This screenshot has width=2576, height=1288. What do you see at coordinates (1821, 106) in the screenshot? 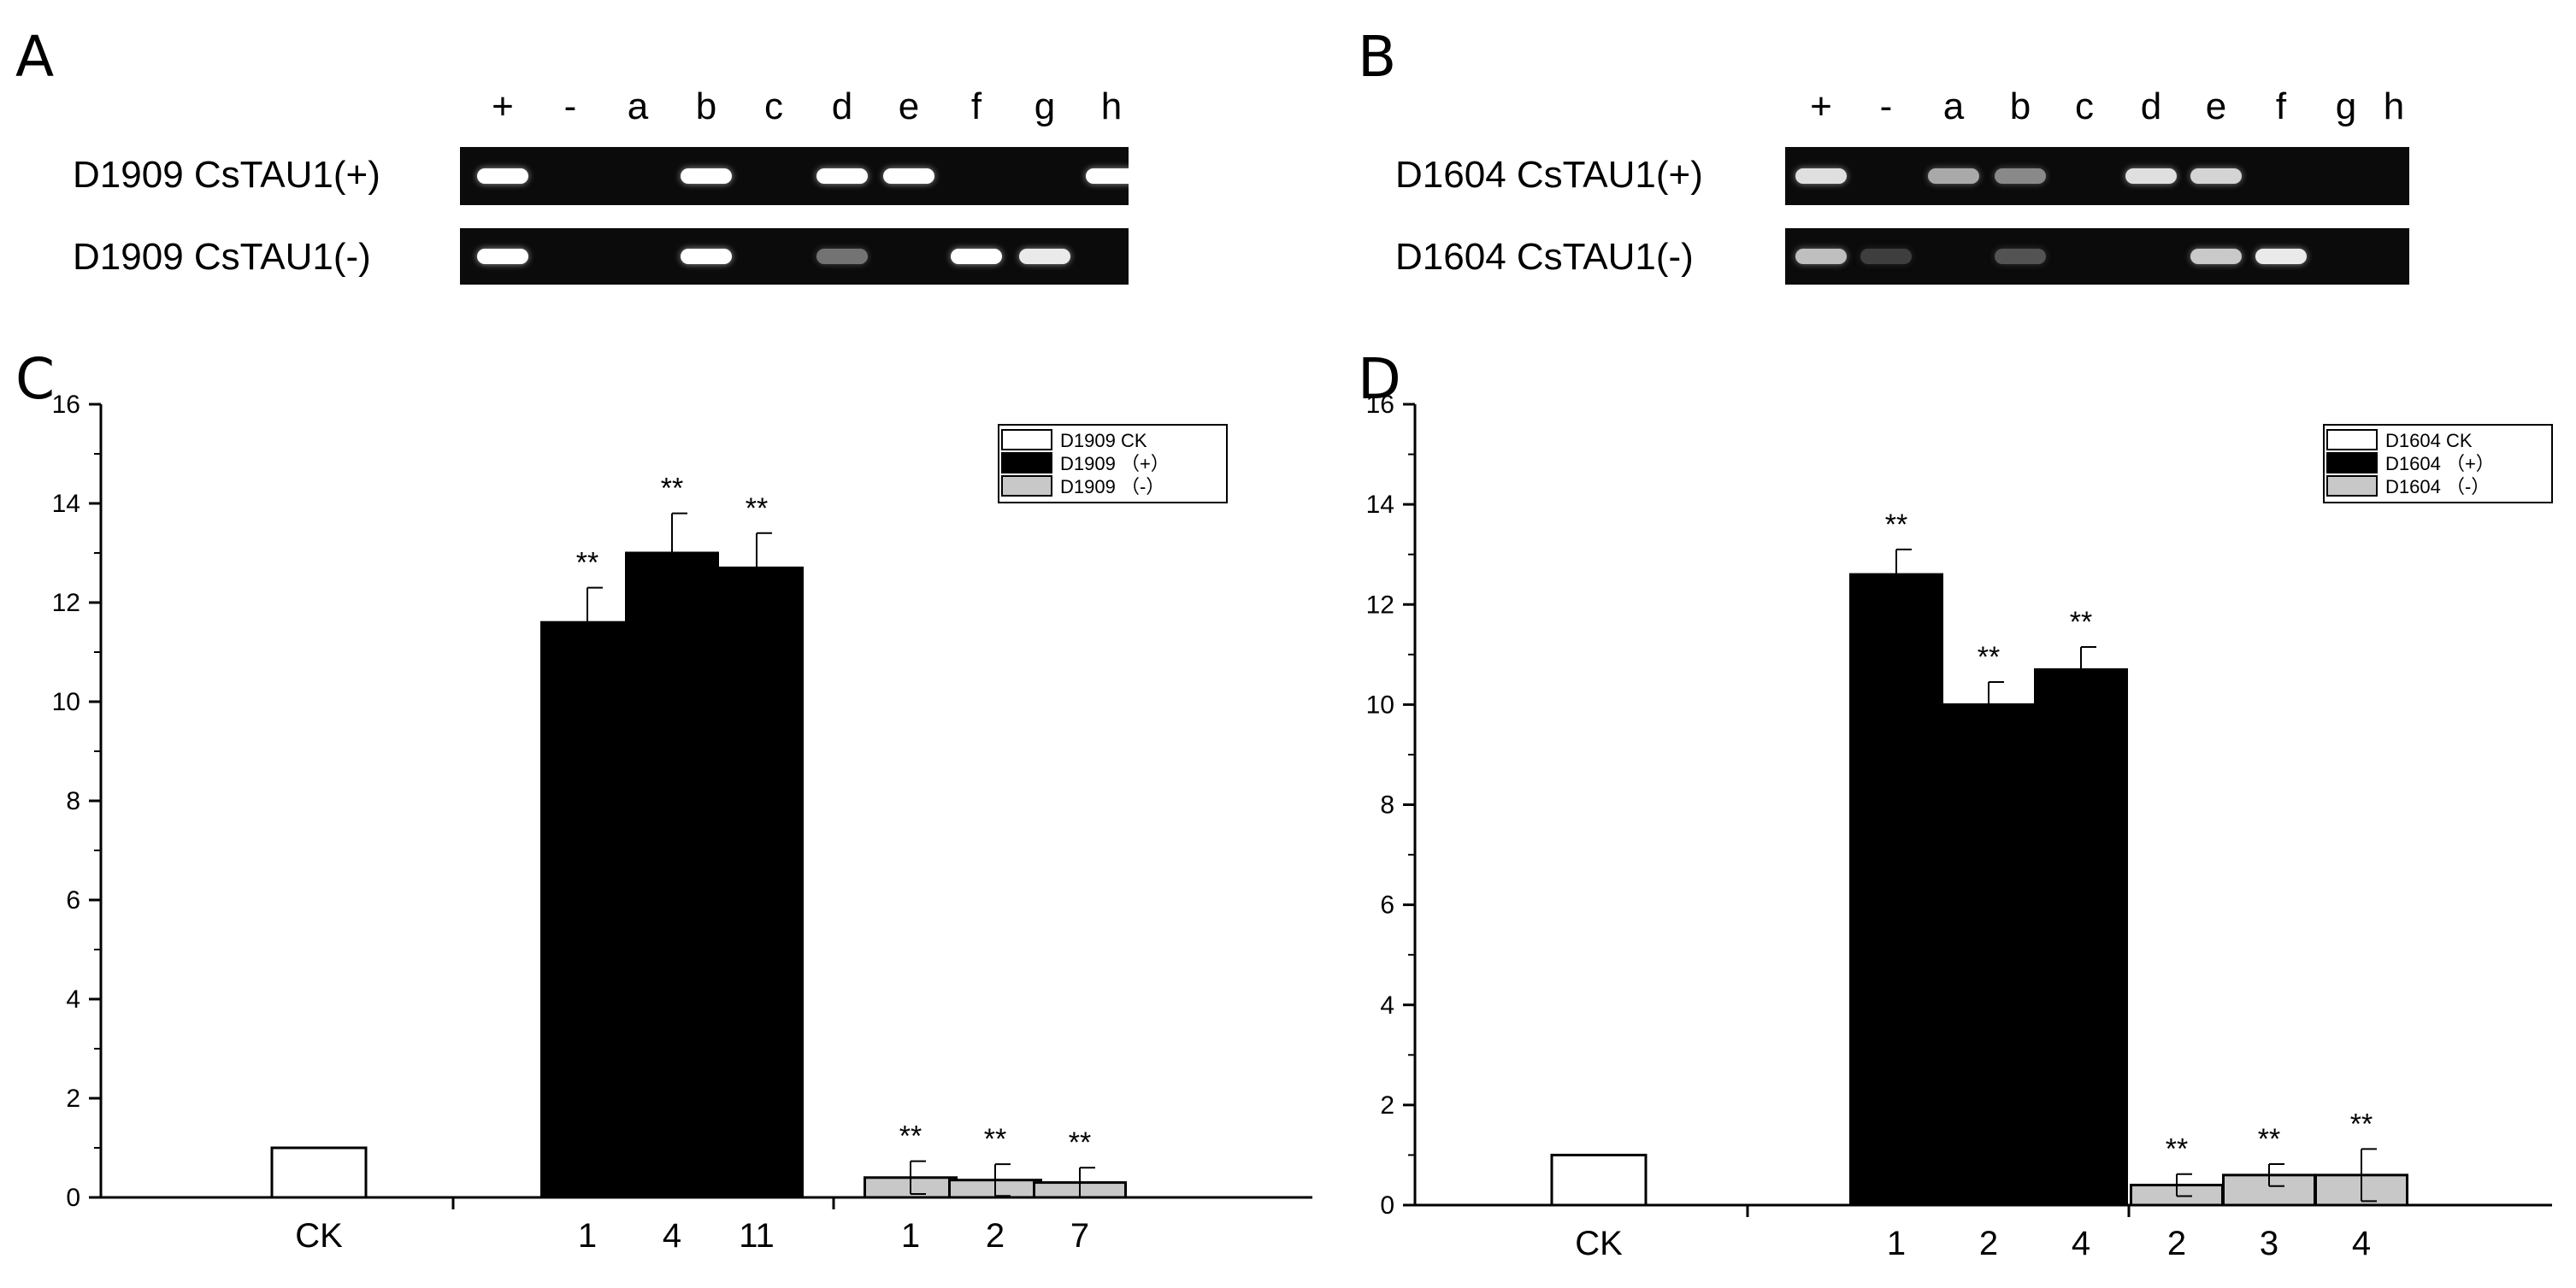
I see `gel-b-lane-label: +` at bounding box center [1821, 106].